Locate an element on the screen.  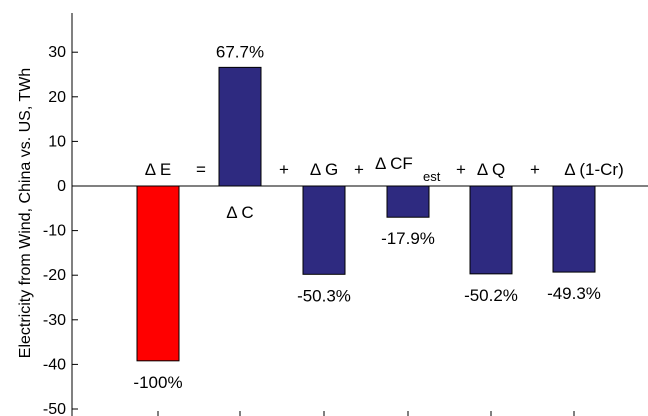
y-axis-label: Electricity from Wind, China vs. US, TWh is located at coordinates (25, 213).